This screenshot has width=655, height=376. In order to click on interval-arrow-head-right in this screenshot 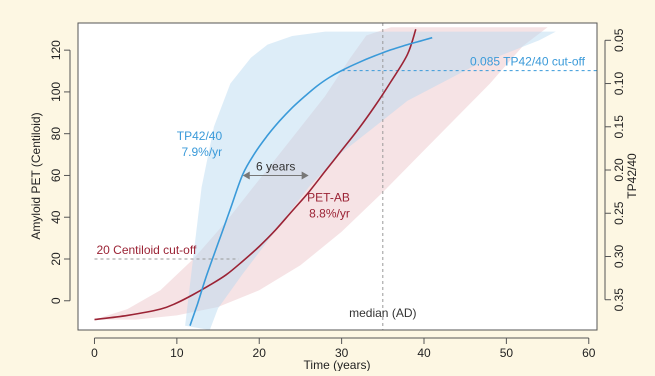, I will do `click(305, 175)`.